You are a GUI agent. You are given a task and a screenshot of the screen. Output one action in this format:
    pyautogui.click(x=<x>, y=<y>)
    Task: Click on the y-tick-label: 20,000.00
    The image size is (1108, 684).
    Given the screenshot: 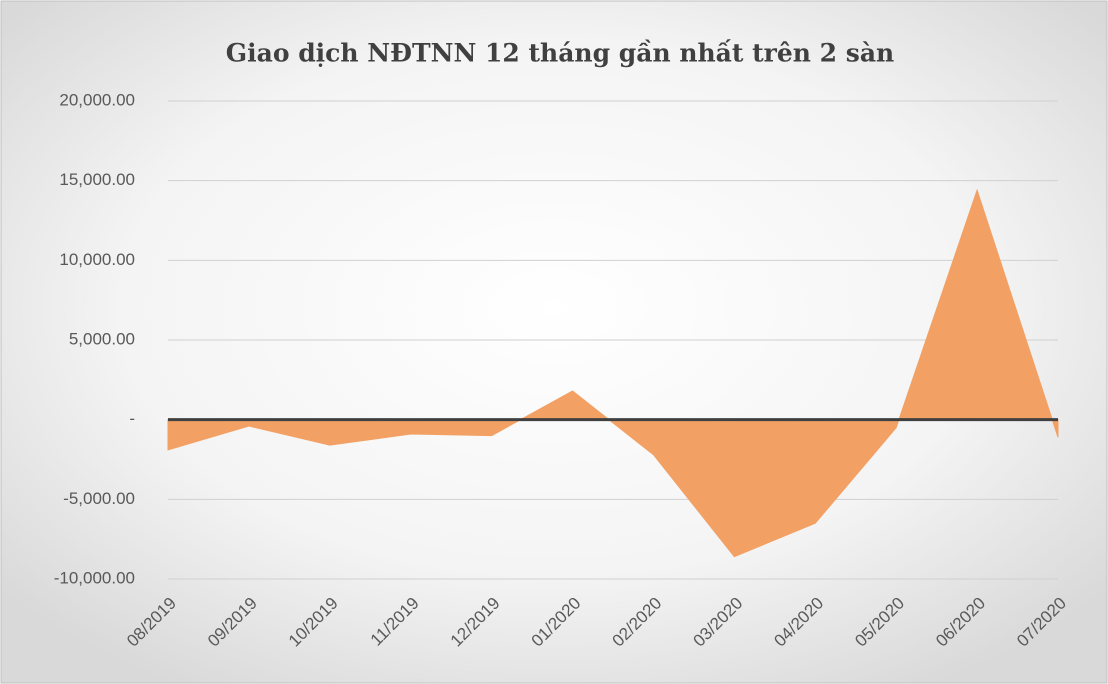 What is the action you would take?
    pyautogui.click(x=97, y=99)
    